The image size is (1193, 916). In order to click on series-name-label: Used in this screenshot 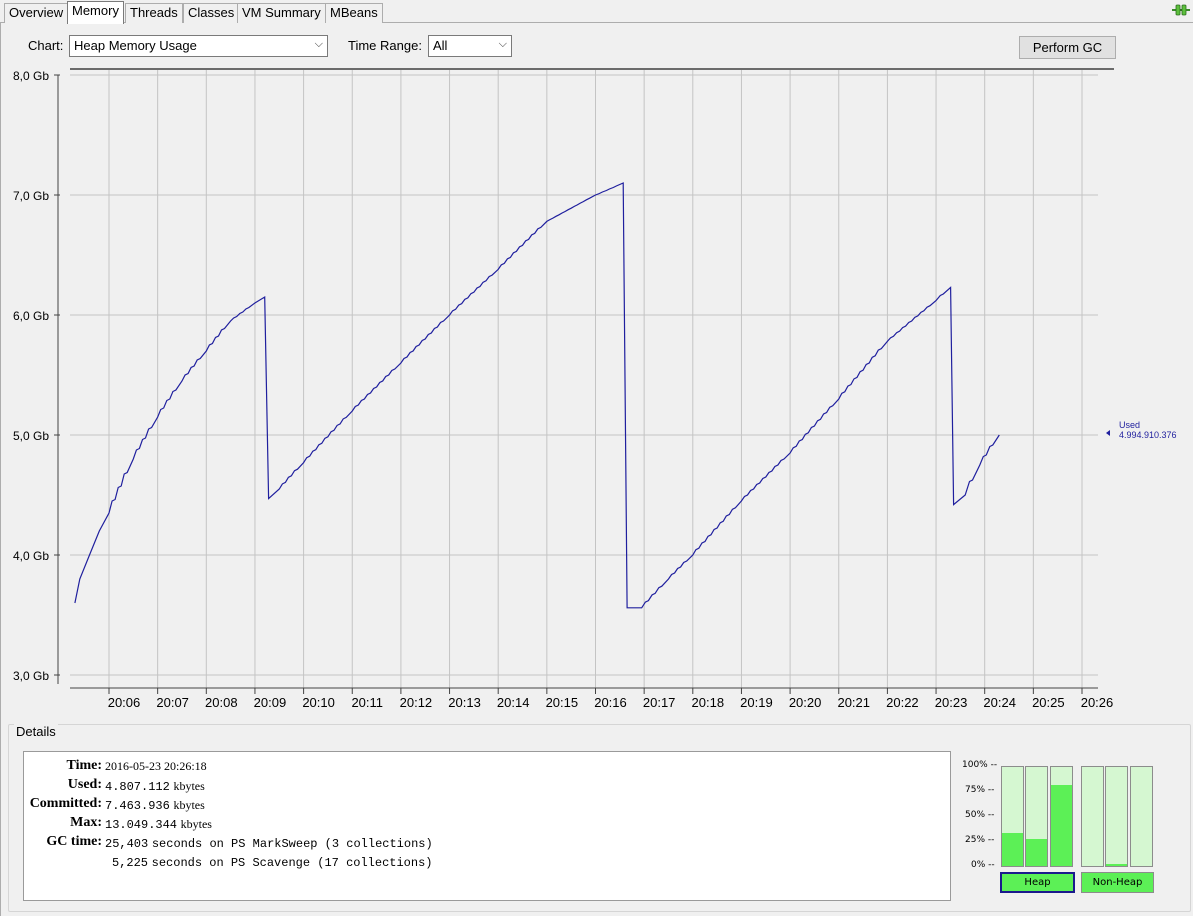, I will do `click(1129, 425)`.